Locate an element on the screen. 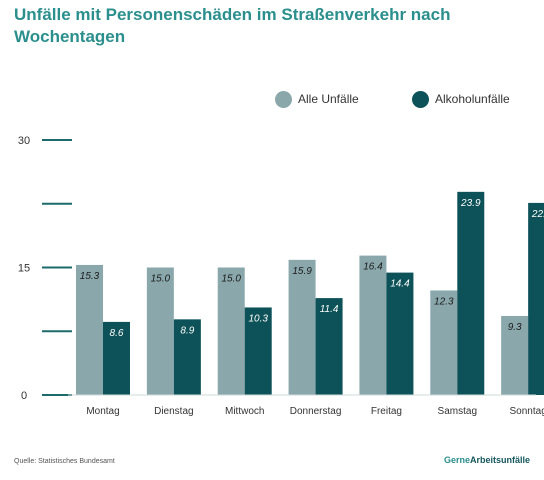 Image resolution: width=544 pixels, height=480 pixels. y-tick-label-0: 0 is located at coordinates (24, 396).